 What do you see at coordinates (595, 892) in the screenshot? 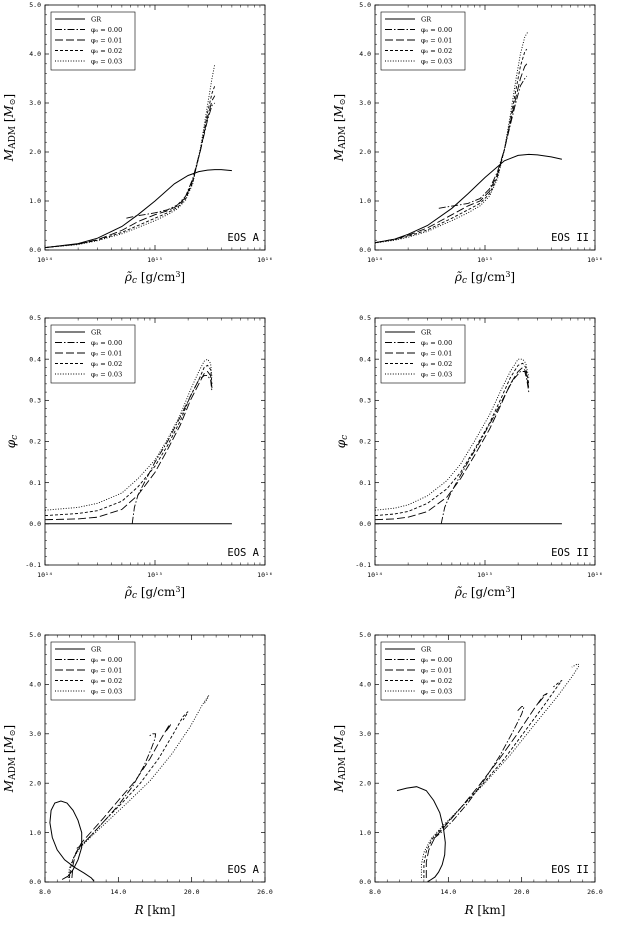
I see `x-tick-label: 26.0` at bounding box center [595, 892].